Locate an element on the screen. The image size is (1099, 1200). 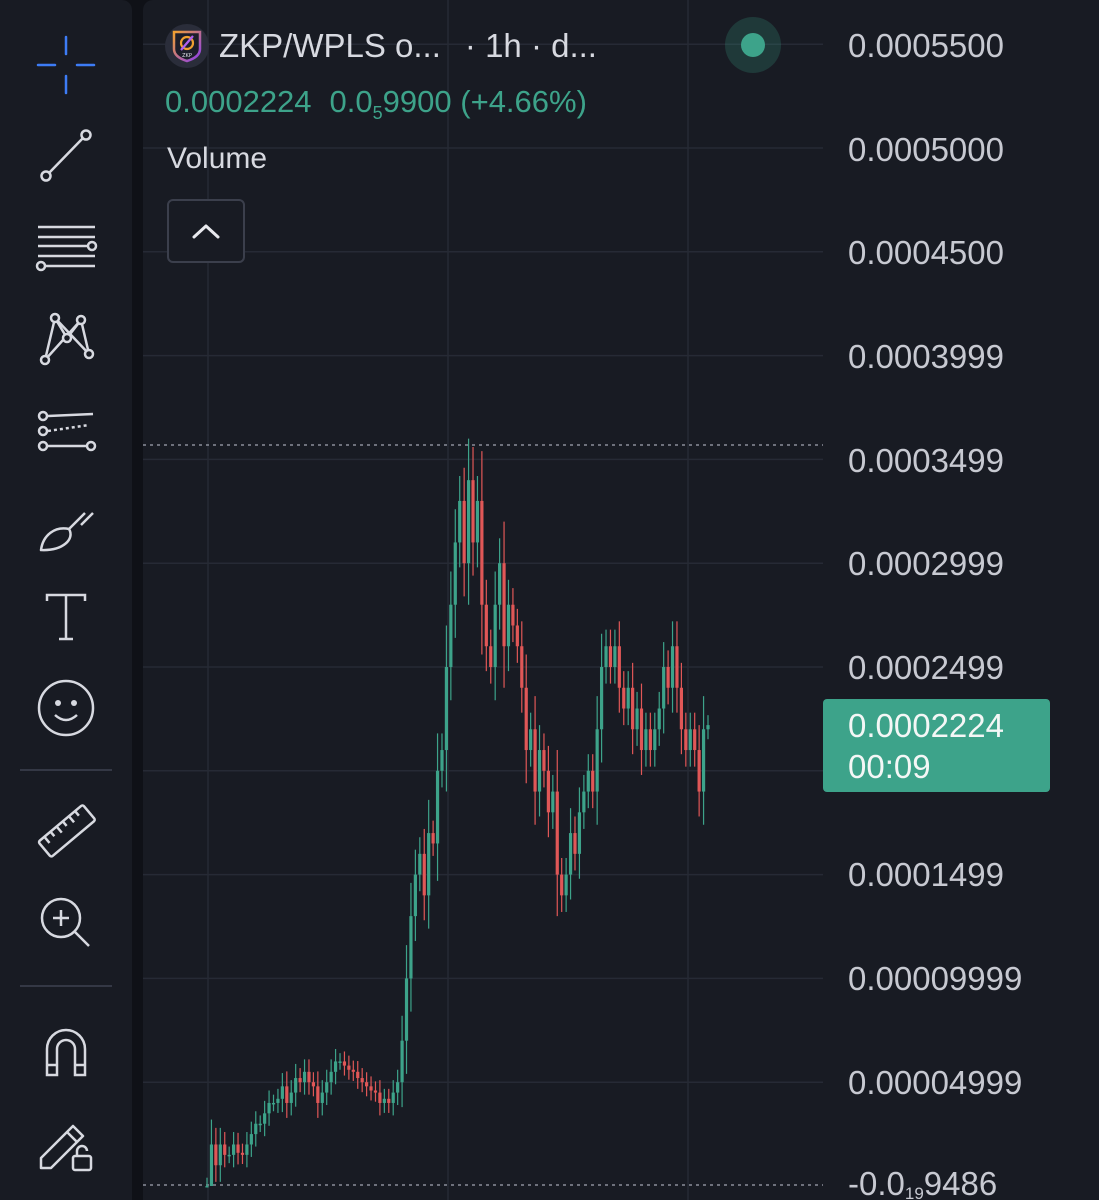
brush-icon is located at coordinates (66, 532).